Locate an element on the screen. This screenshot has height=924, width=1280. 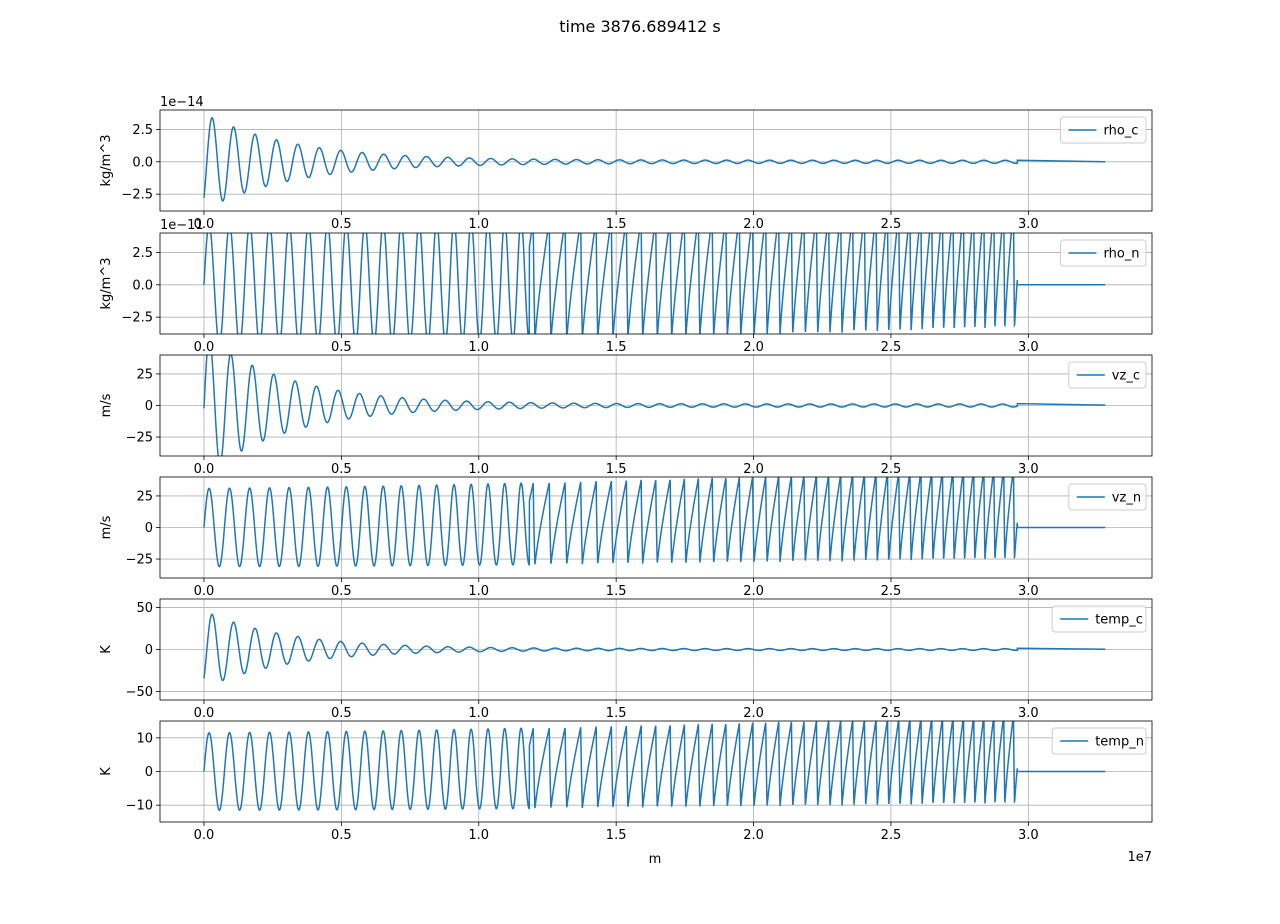
series-line-rho_n is located at coordinates (654, 283).